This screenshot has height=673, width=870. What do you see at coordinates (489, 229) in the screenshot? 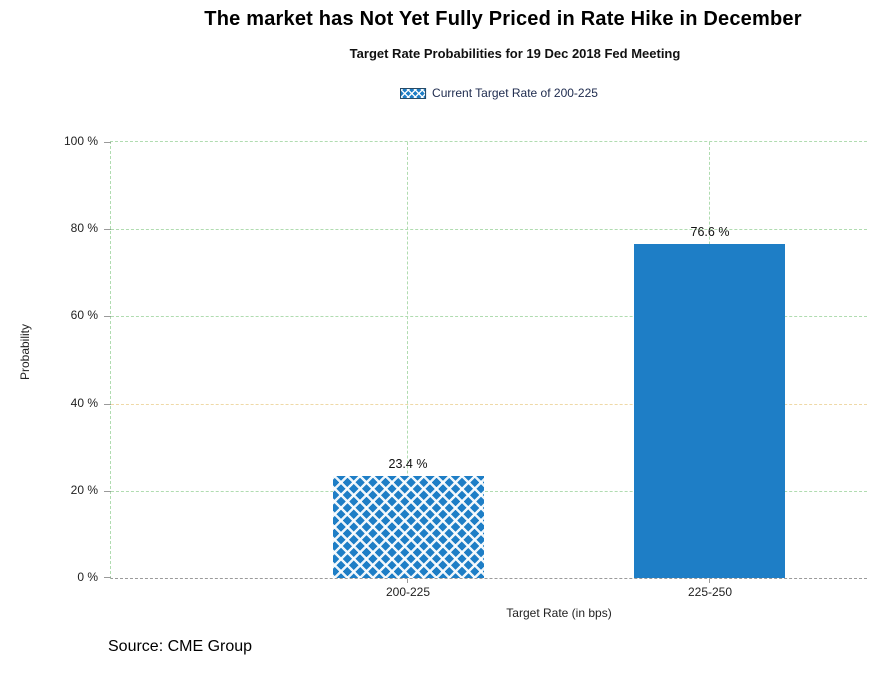
I see `gridline-80pct` at bounding box center [489, 229].